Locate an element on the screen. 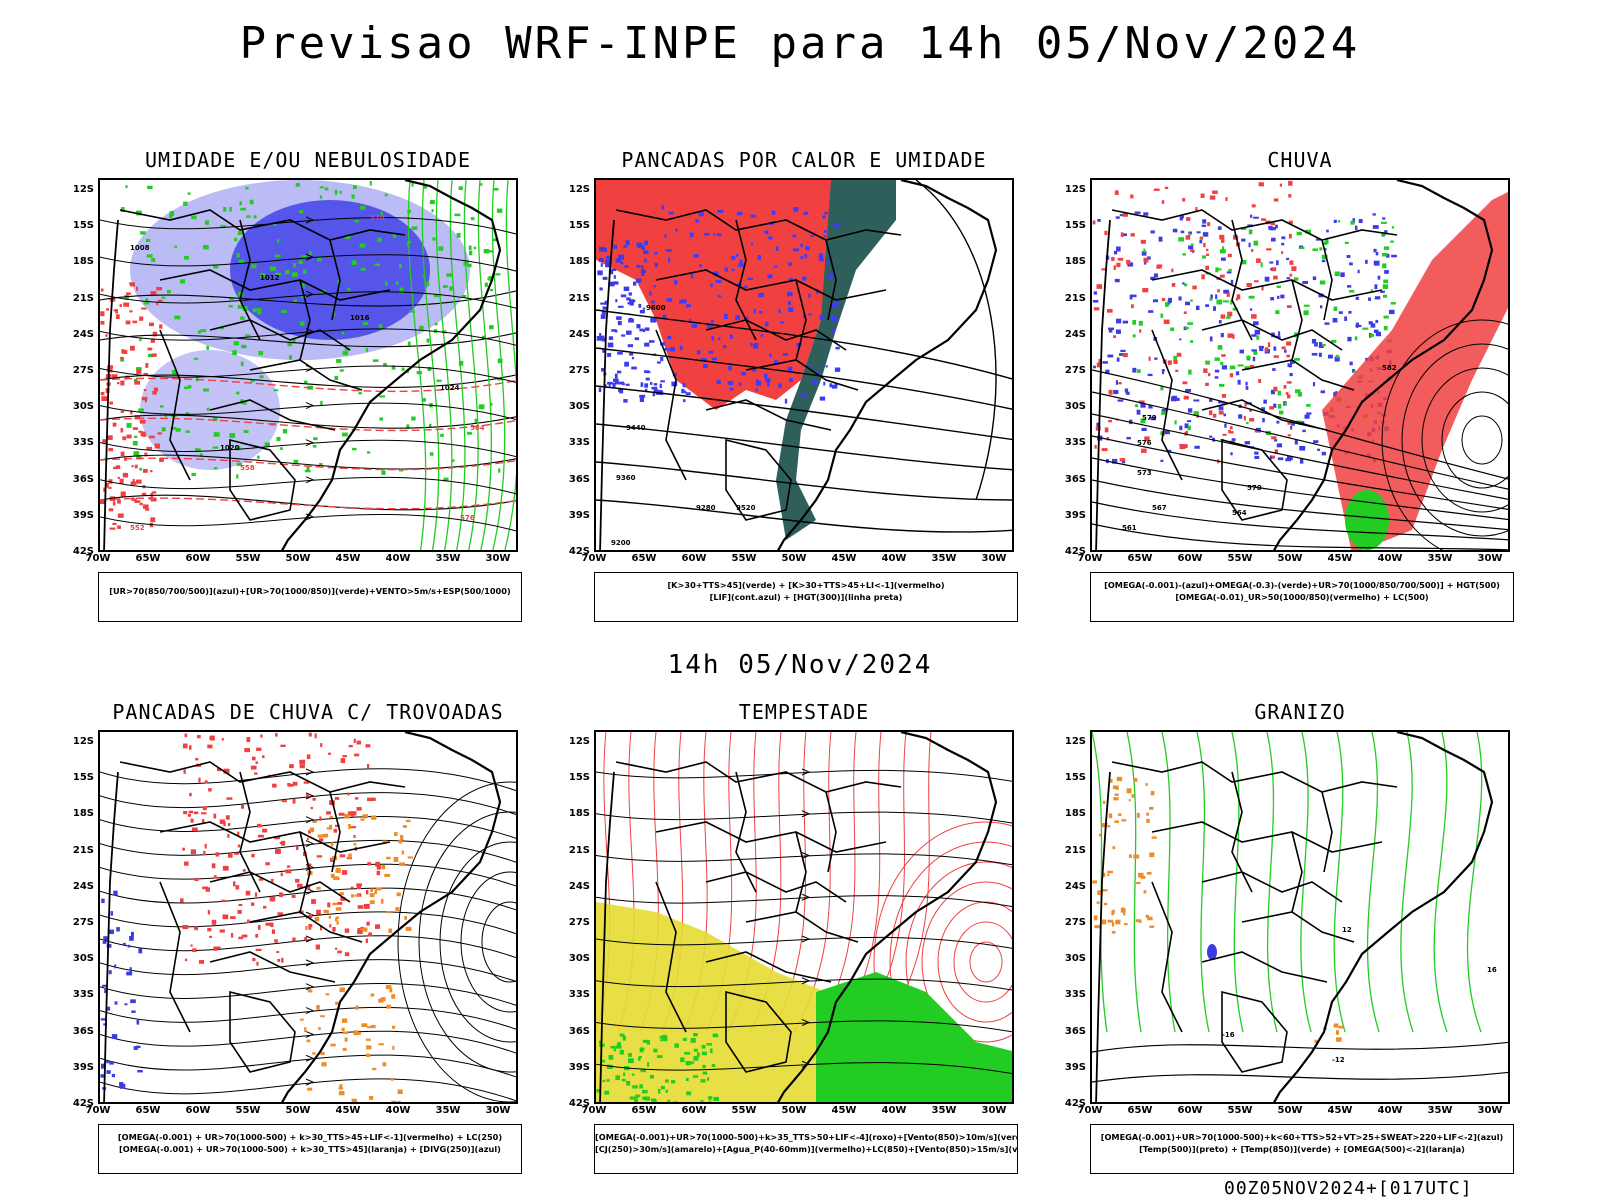 This screenshot has height=1200, width=1600. divergence-blue is located at coordinates (121, 990).